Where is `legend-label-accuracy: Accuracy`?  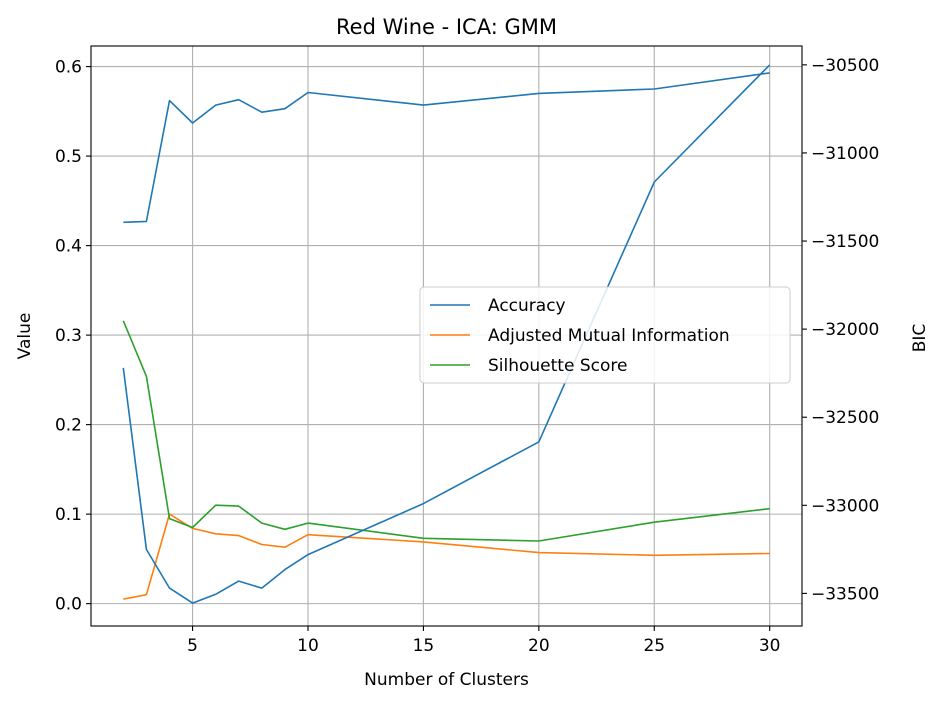 legend-label-accuracy: Accuracy is located at coordinates (527, 306).